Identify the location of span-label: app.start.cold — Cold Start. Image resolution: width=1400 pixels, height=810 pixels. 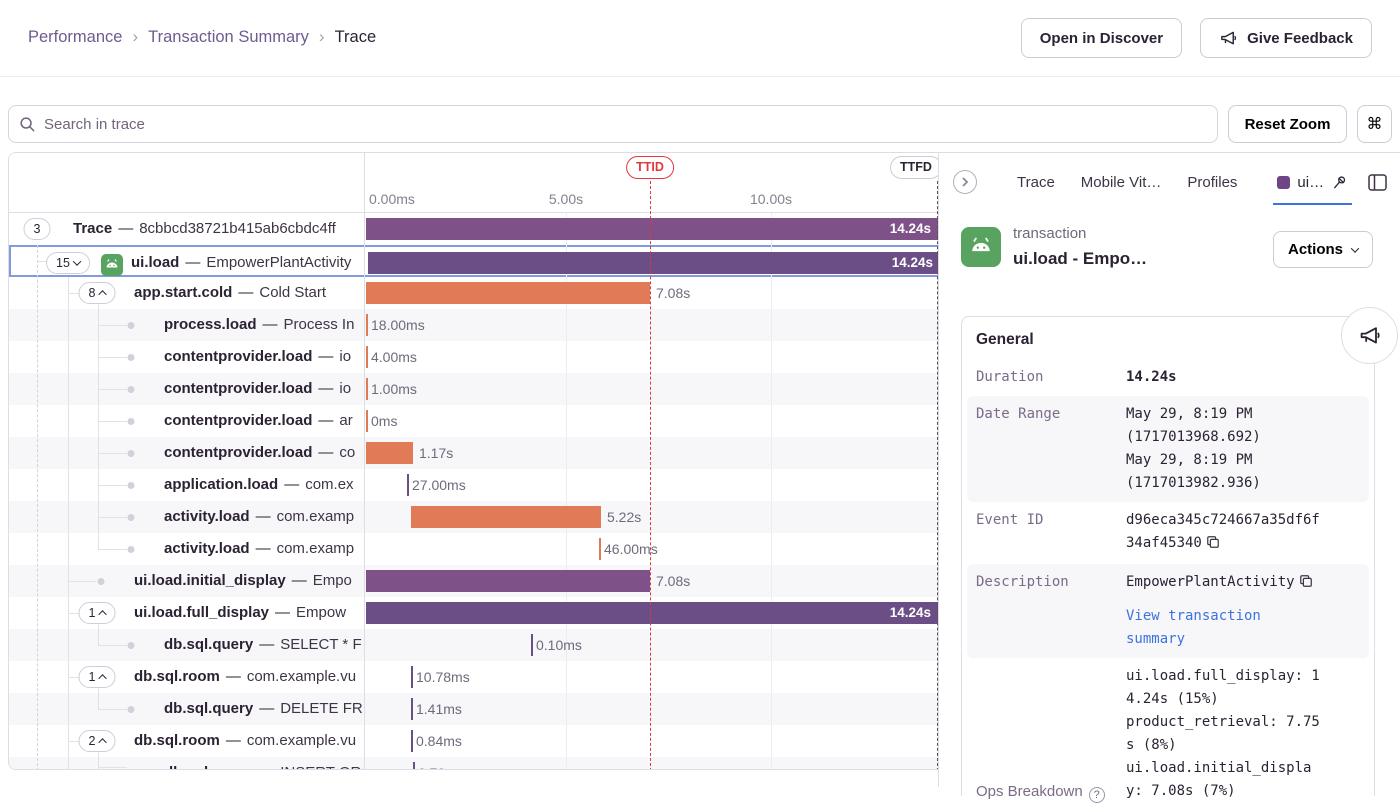
(230, 292).